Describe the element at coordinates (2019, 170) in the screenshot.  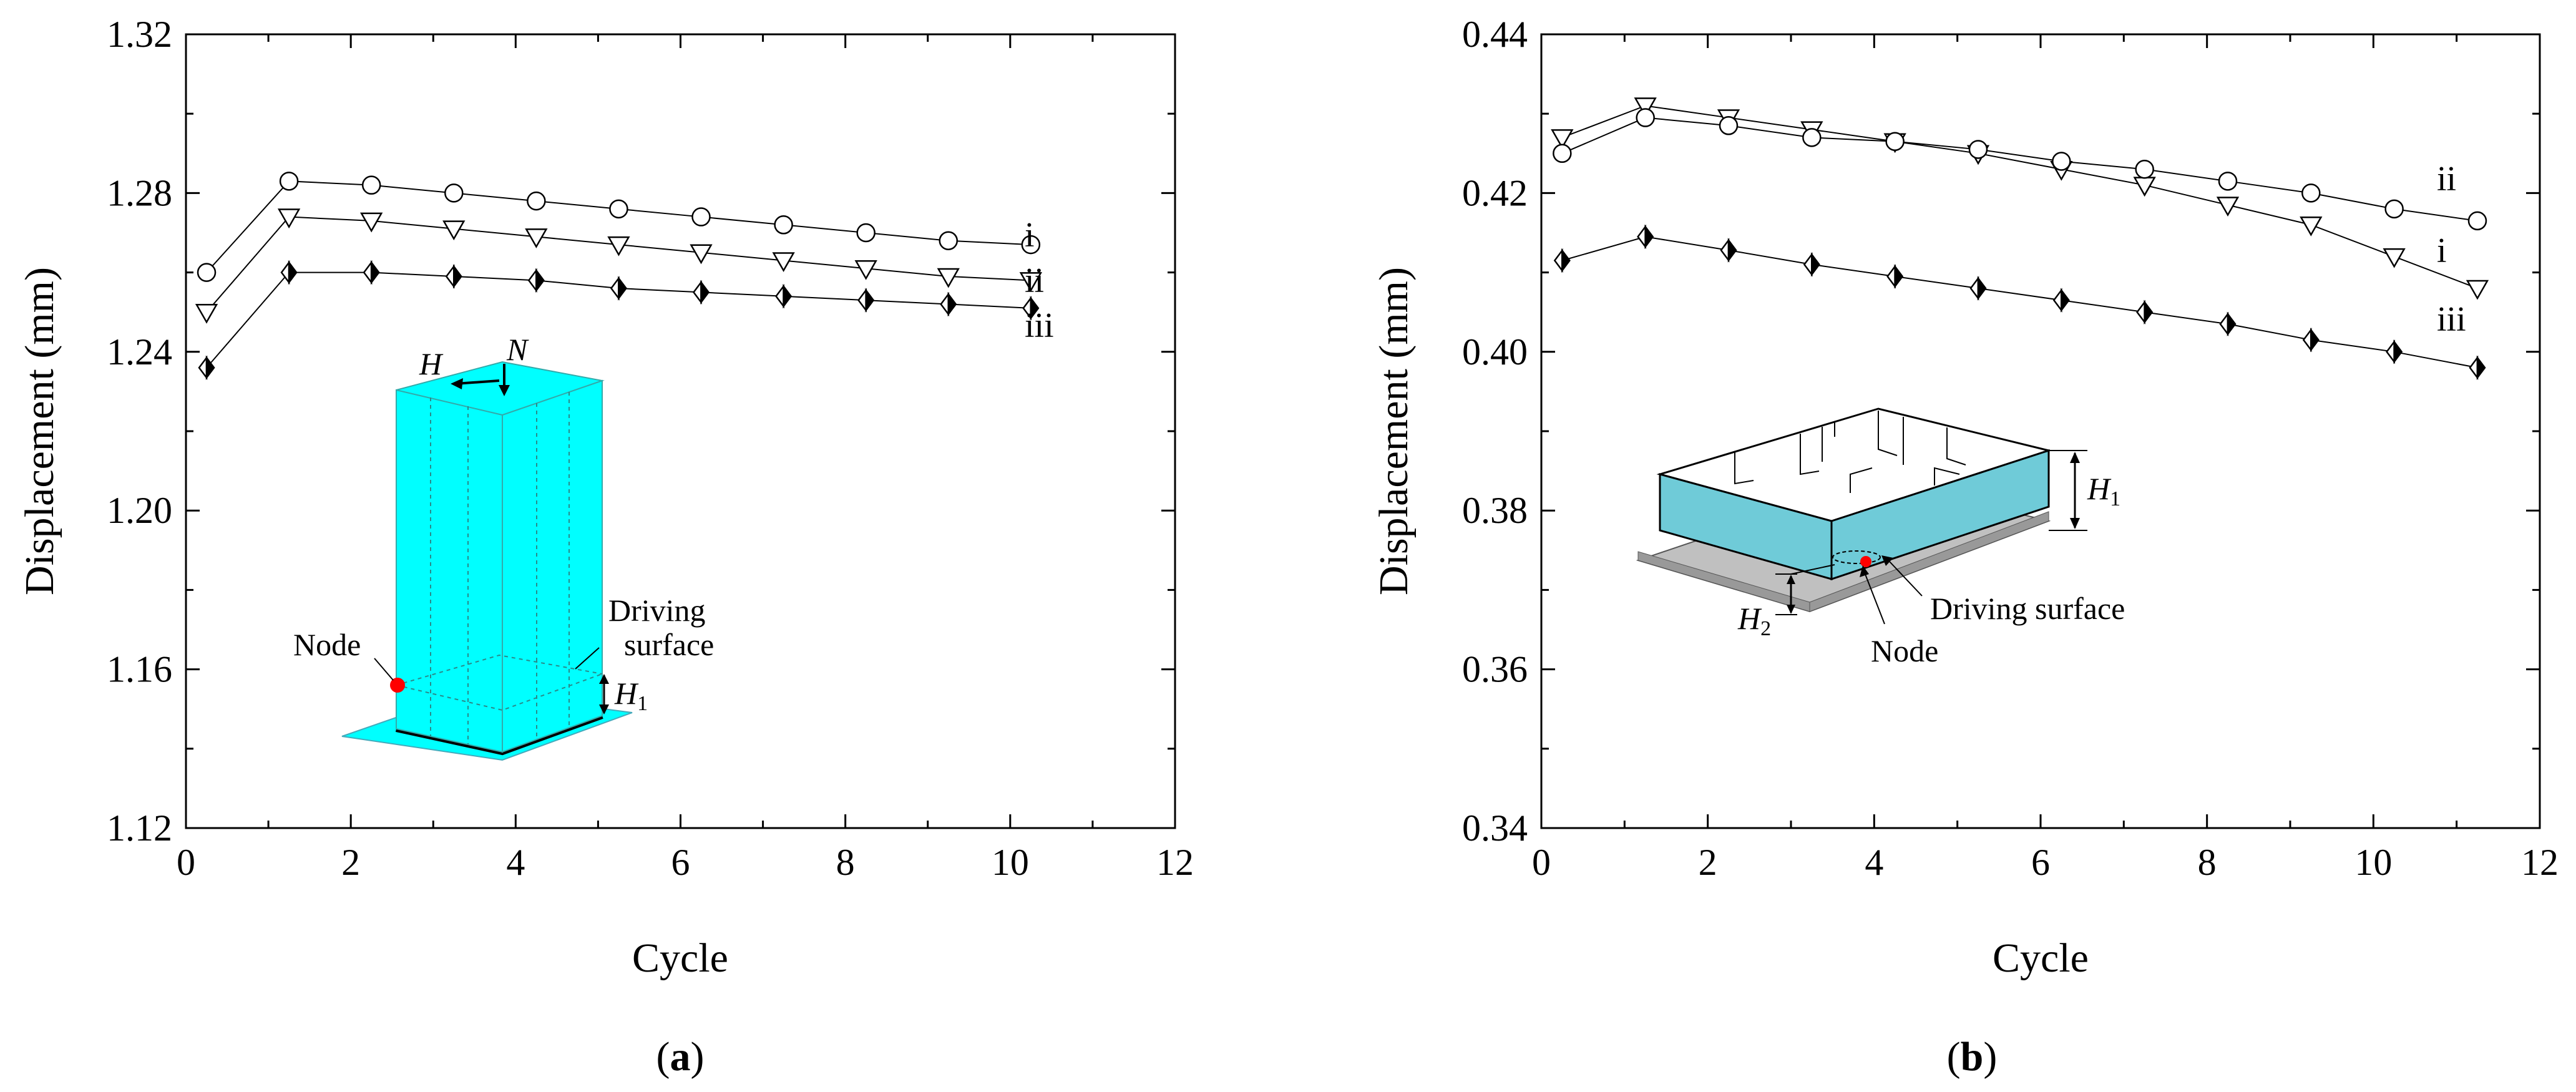
I see `series-line-ii` at that location.